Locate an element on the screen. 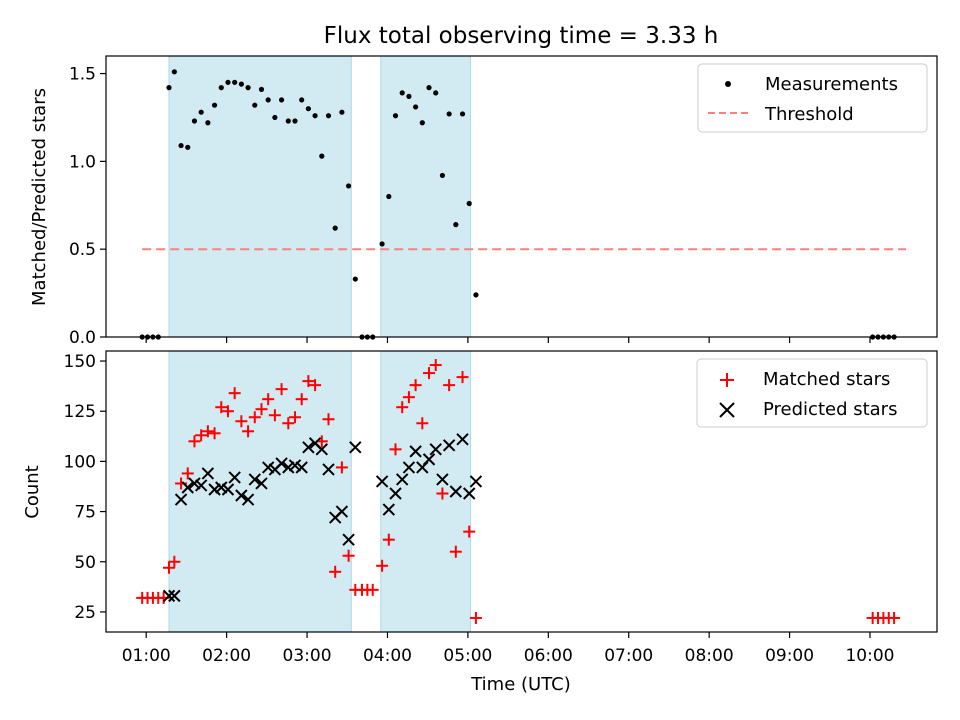  top-y-axis-label: Matched/Predicted stars is located at coordinates (39, 197).